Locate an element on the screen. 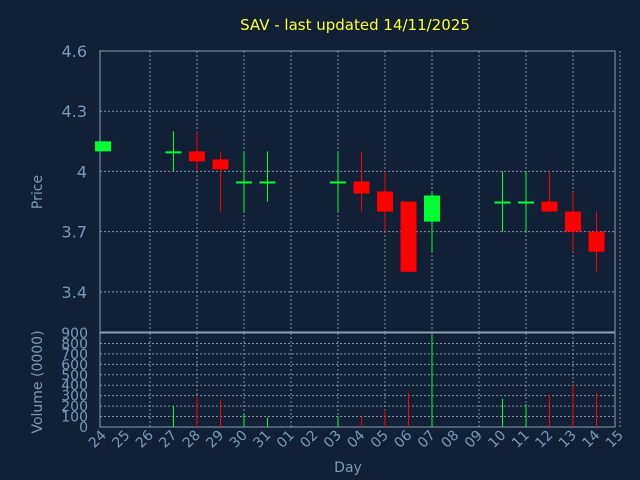 This screenshot has height=480, width=640. x-tick-label: 05 is located at coordinates (380, 440).